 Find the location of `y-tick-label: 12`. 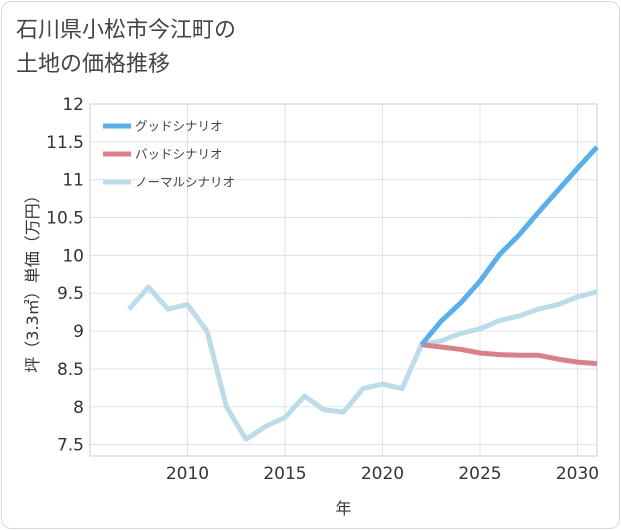

y-tick-label: 12 is located at coordinates (73, 105).